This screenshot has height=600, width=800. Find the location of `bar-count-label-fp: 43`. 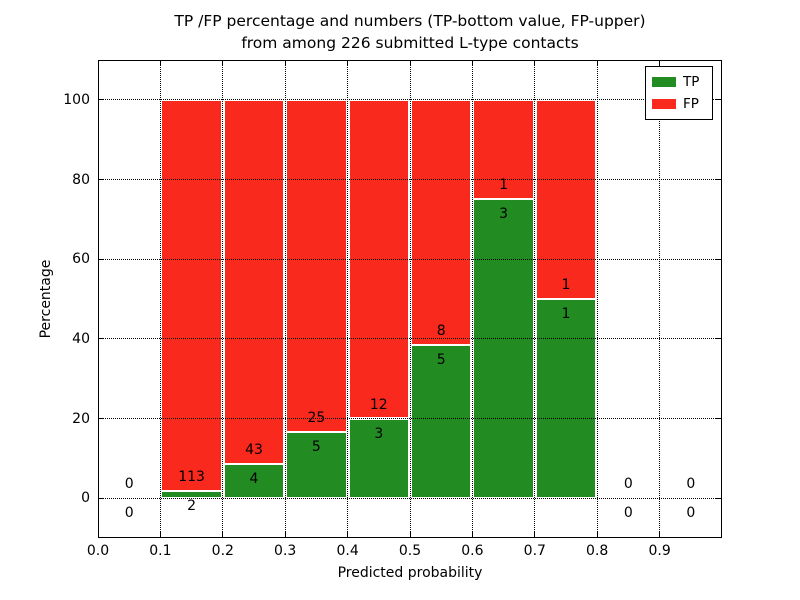

bar-count-label-fp: 43 is located at coordinates (254, 450).